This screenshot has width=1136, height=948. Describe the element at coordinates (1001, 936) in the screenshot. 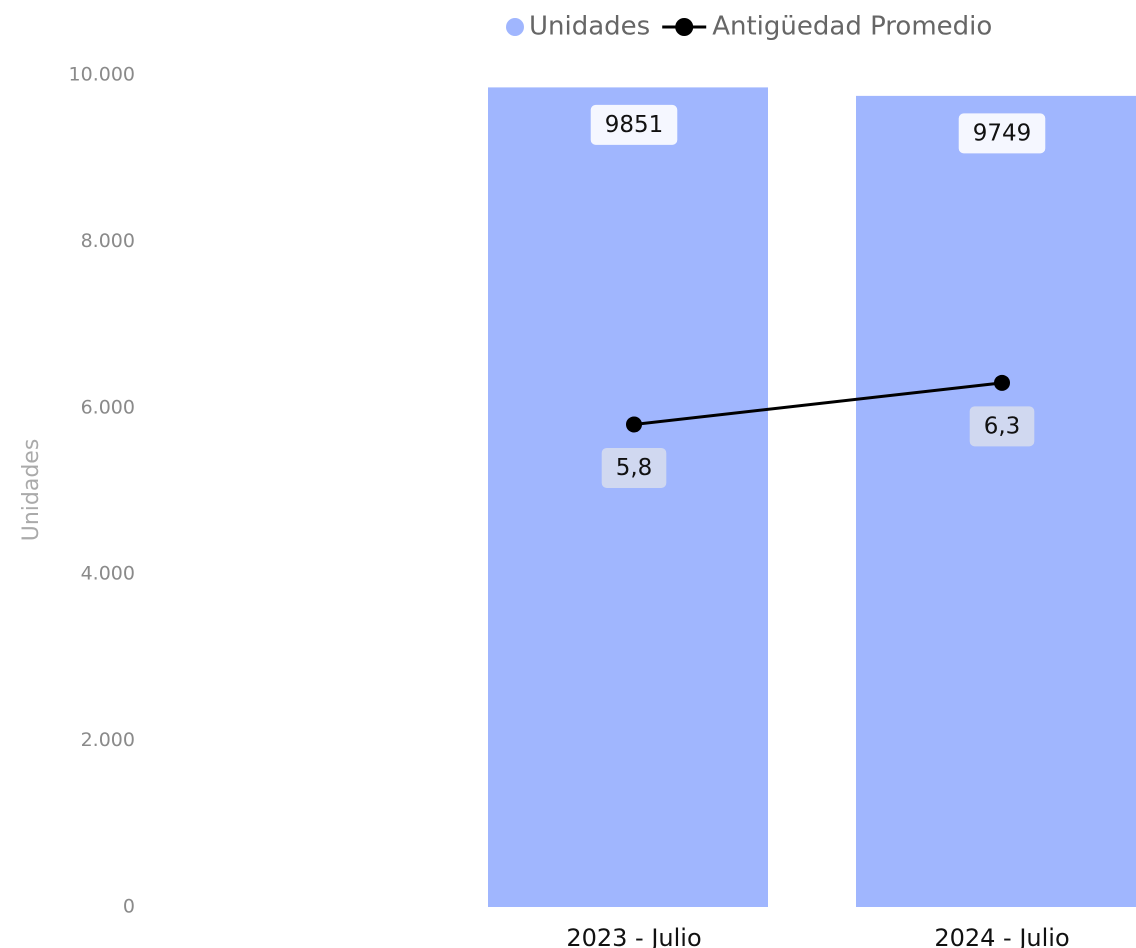

I see `x-tick-label: 2024 - Julio` at that location.